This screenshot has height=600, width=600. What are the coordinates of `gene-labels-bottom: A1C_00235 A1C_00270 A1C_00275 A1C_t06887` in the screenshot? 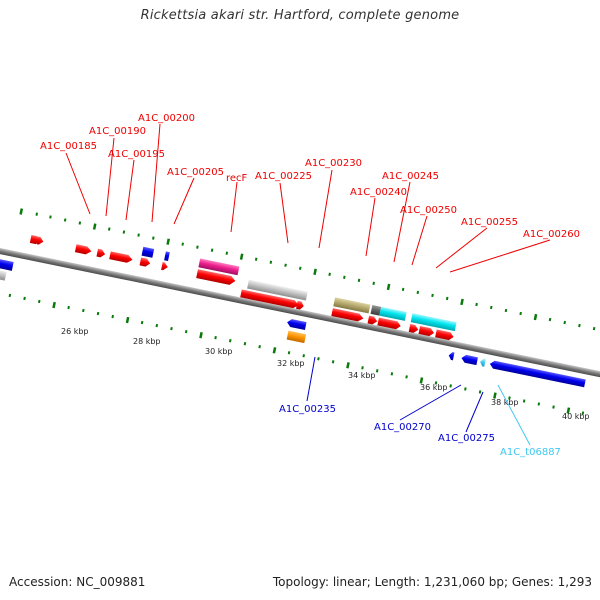 It's located at (420, 431).